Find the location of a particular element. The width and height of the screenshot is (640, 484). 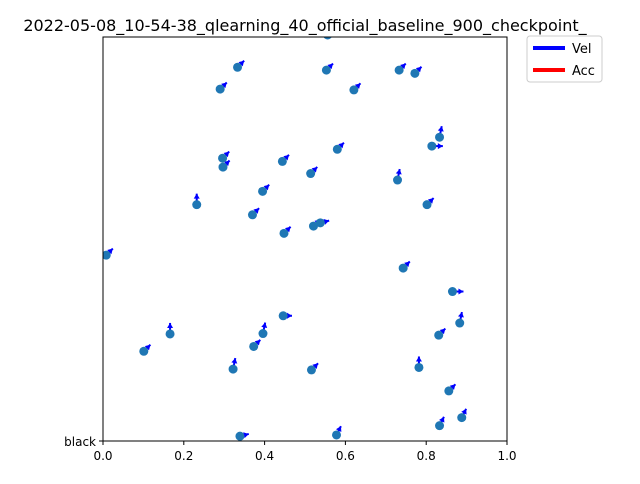

legend: Vel Acc is located at coordinates (564, 59).